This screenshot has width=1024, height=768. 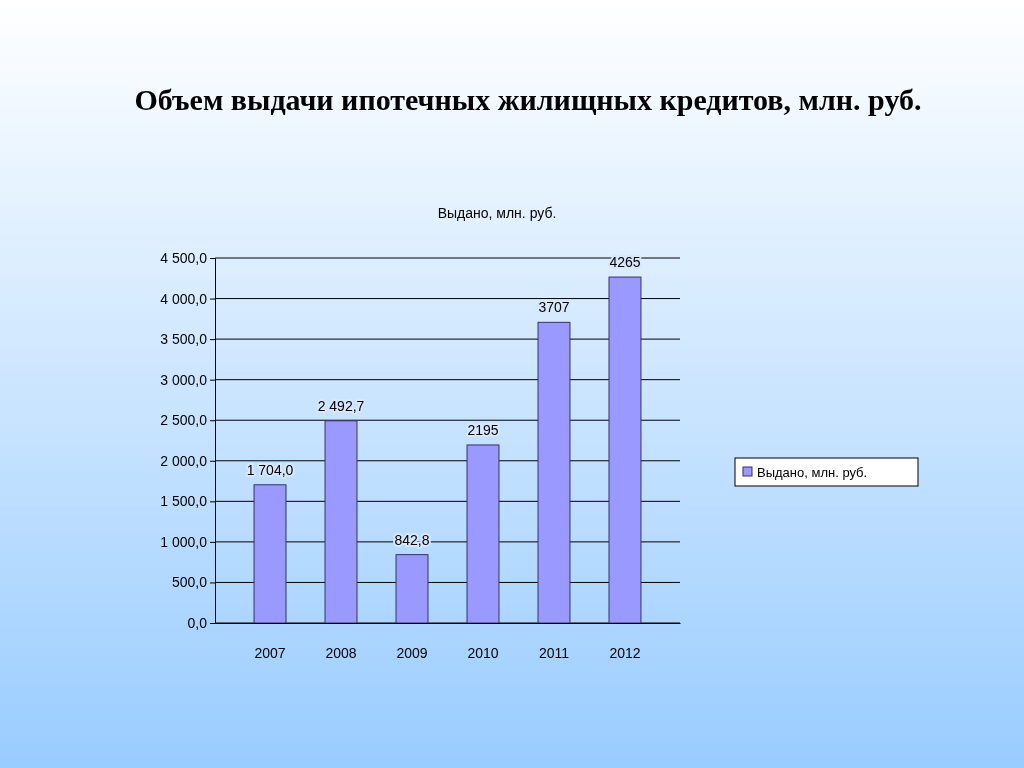 I want to click on chart-subtitle: Выдано, млн. руб., so click(x=497, y=213).